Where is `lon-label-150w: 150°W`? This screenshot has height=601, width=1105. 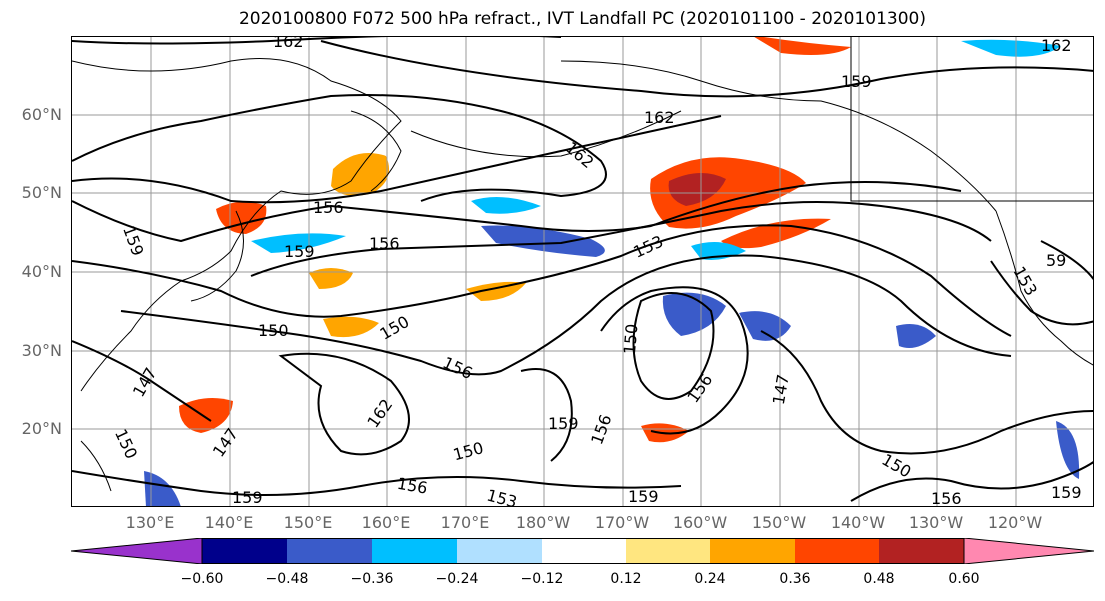 lon-label-150w: 150°W is located at coordinates (779, 522).